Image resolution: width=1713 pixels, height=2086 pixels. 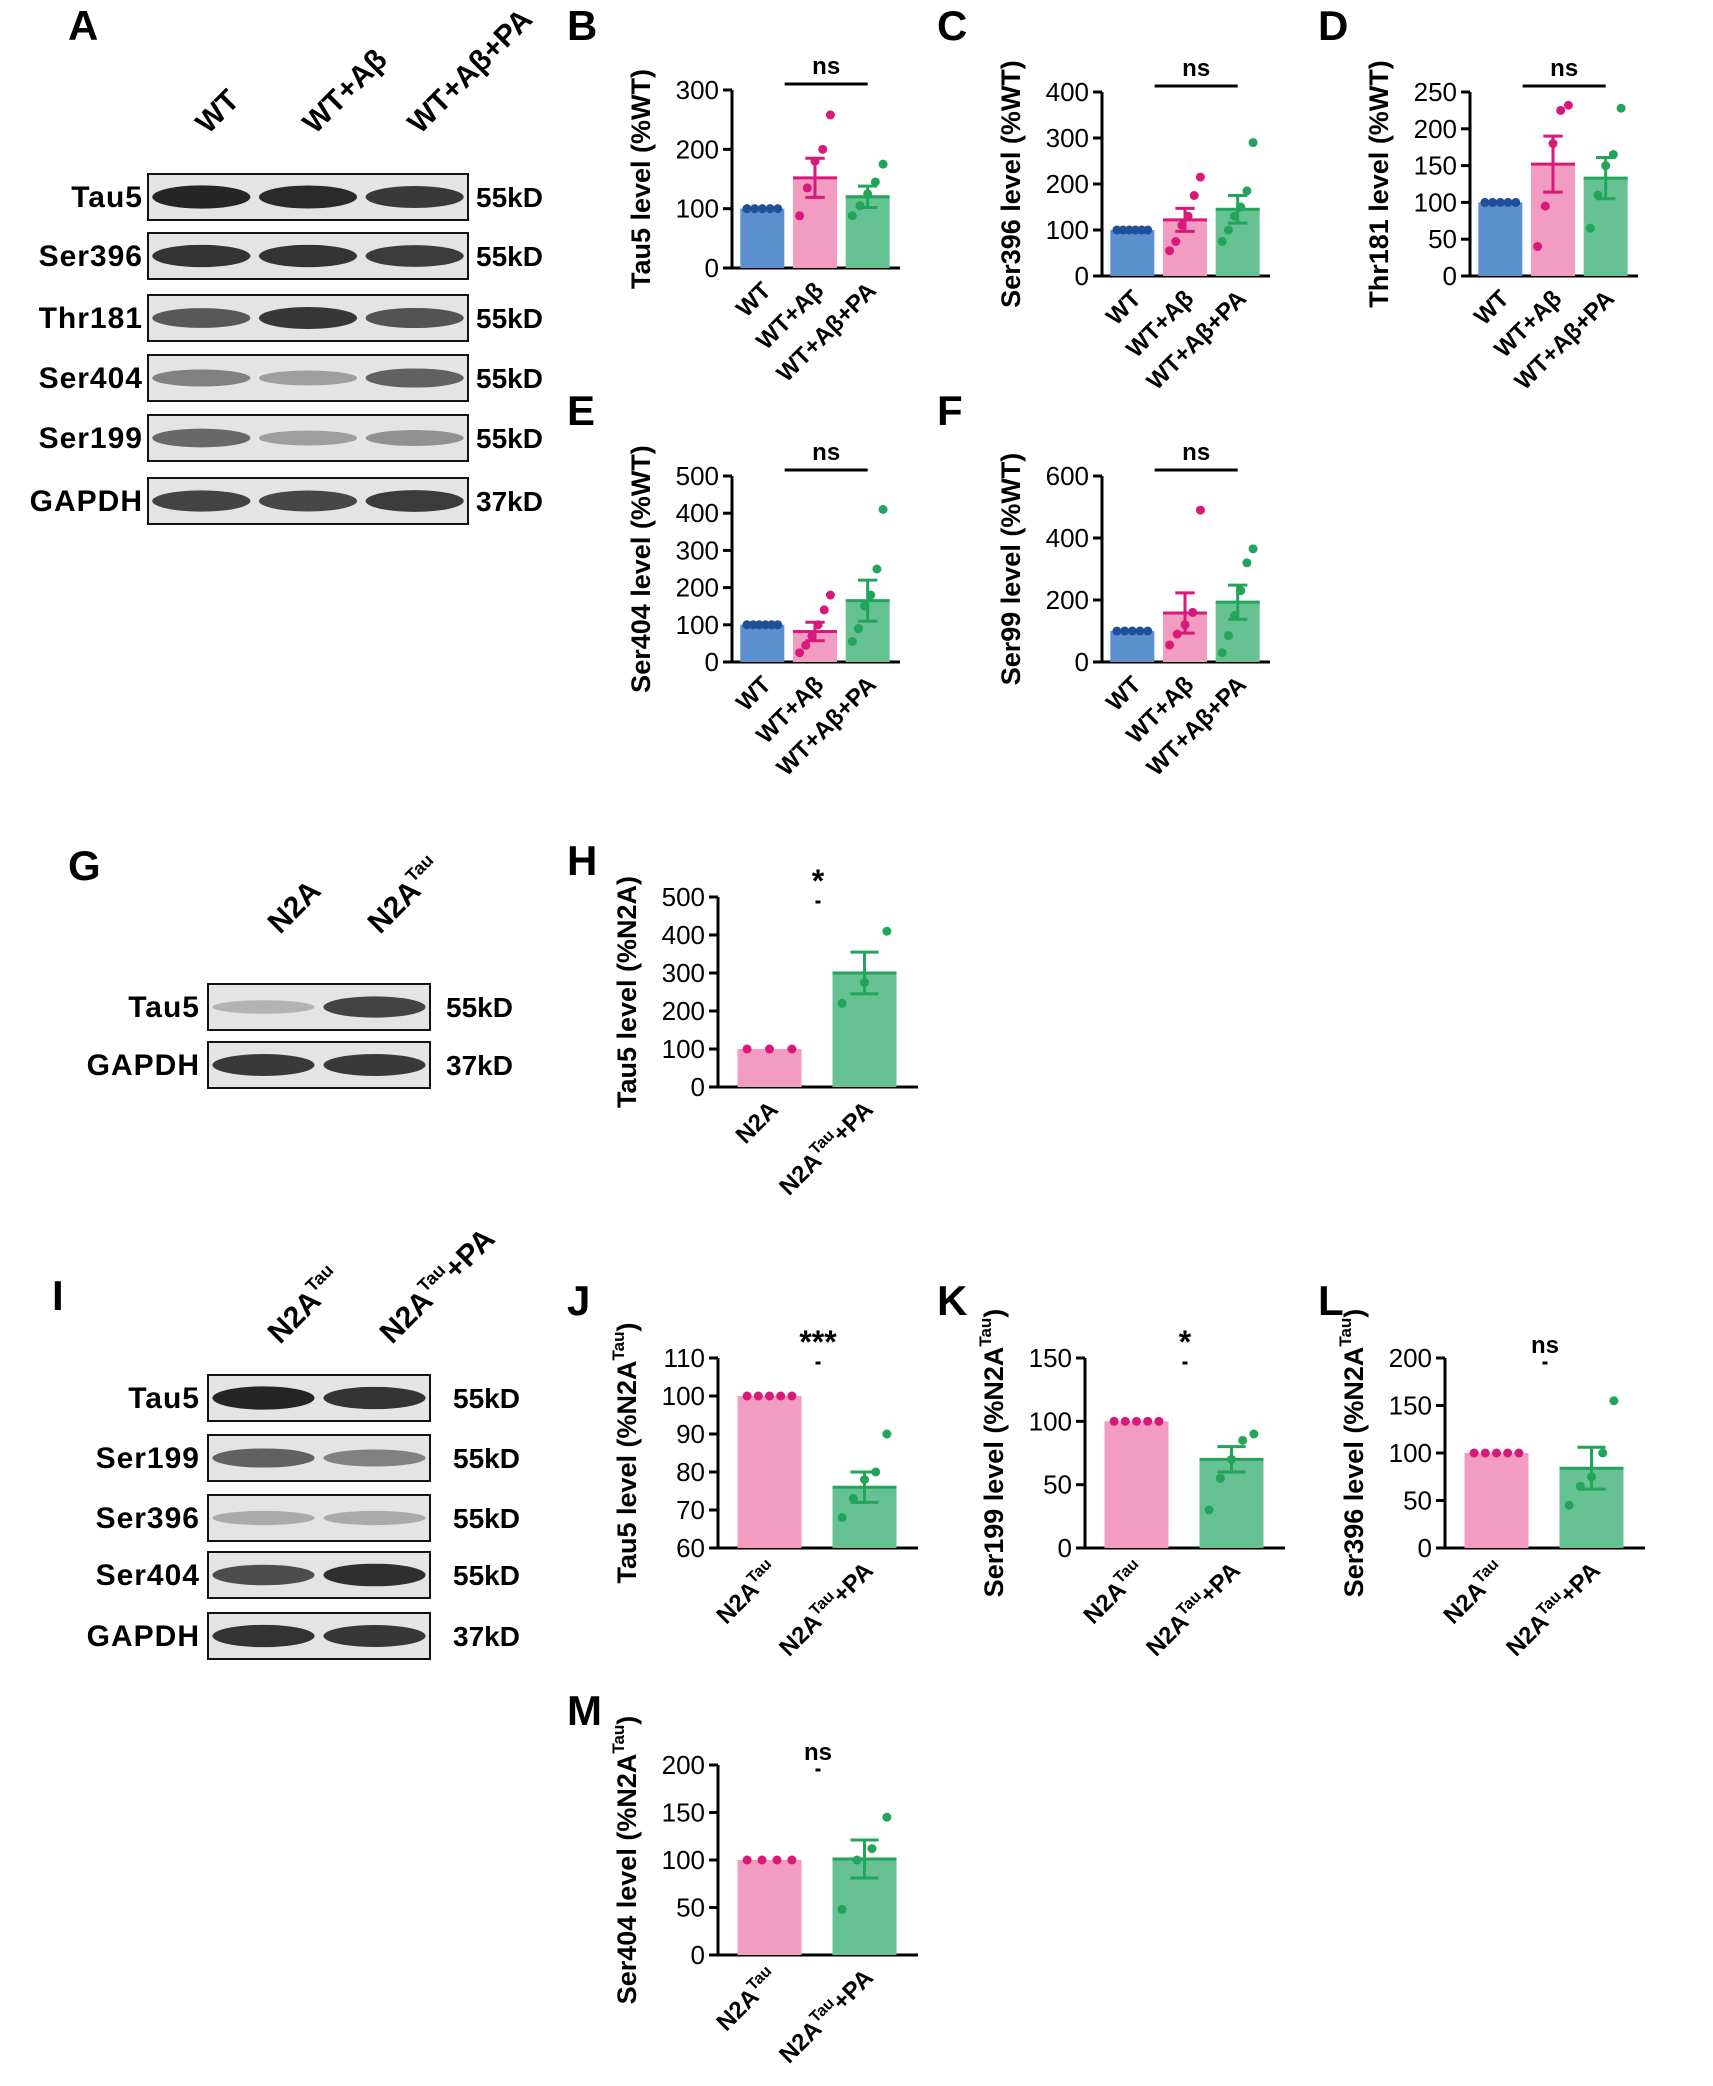 I want to click on y-tick-label: 70, so click(x=690, y=1510).